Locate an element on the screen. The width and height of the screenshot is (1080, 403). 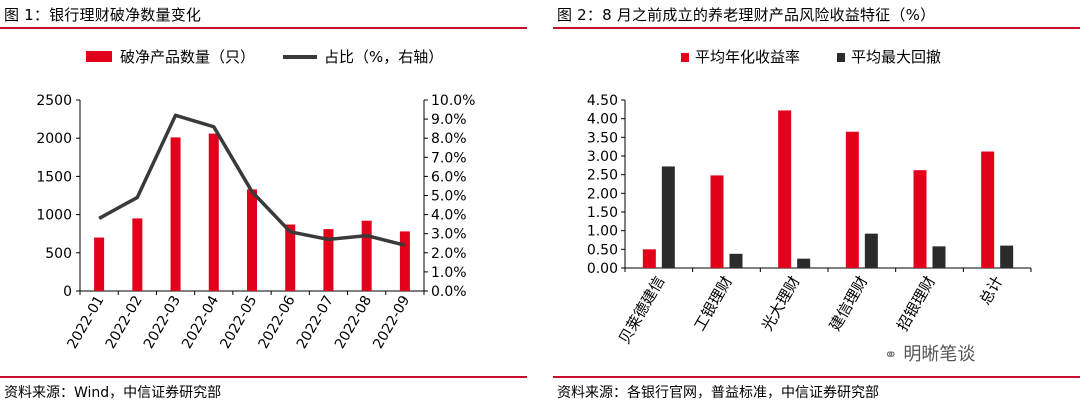
left-y-tick-label: 0 is located at coordinates (67, 292).